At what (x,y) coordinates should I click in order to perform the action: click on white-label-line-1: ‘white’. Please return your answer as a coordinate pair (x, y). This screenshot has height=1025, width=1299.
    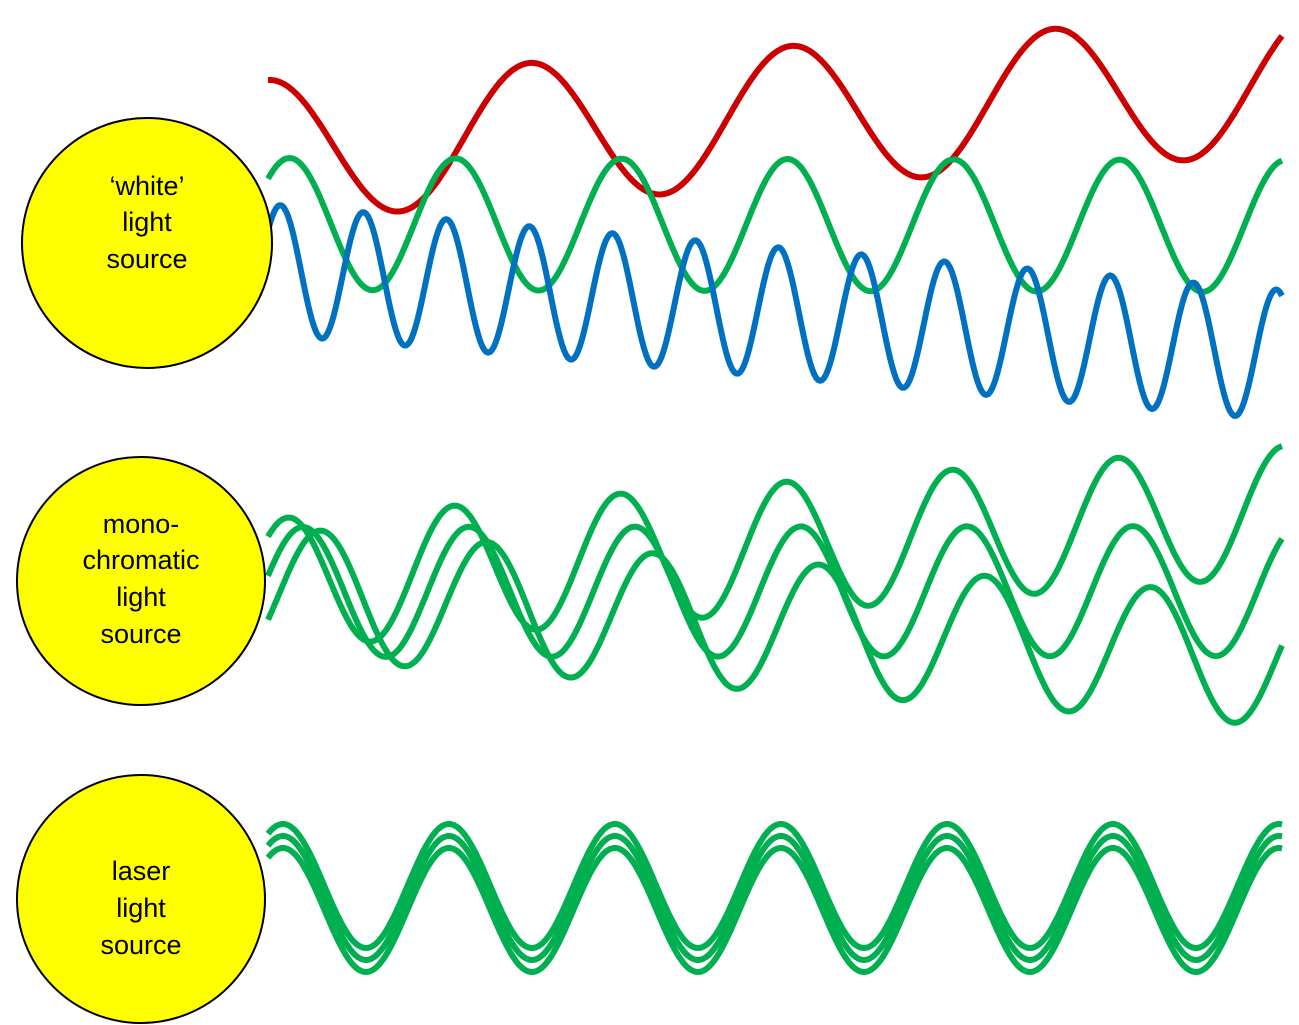
    Looking at the image, I should click on (146, 186).